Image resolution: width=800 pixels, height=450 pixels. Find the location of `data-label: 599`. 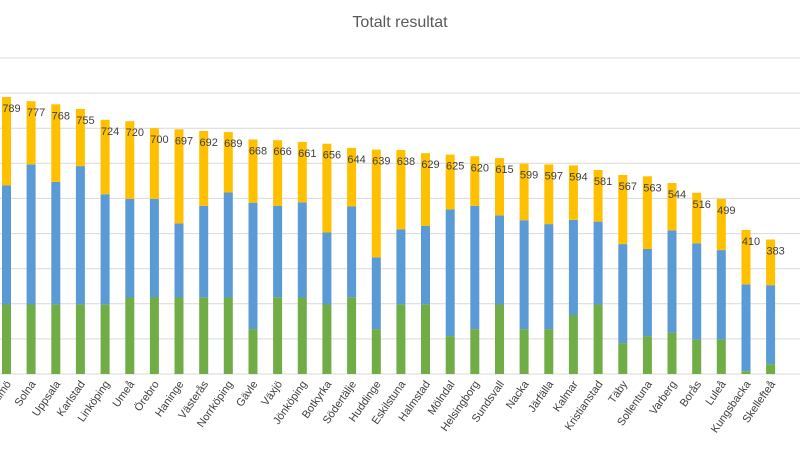

data-label: 599 is located at coordinates (529, 176).